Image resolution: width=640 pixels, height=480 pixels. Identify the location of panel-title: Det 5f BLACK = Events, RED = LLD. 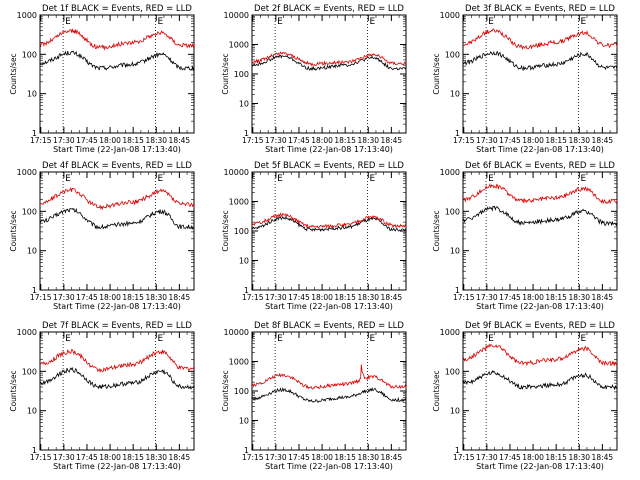
(329, 166).